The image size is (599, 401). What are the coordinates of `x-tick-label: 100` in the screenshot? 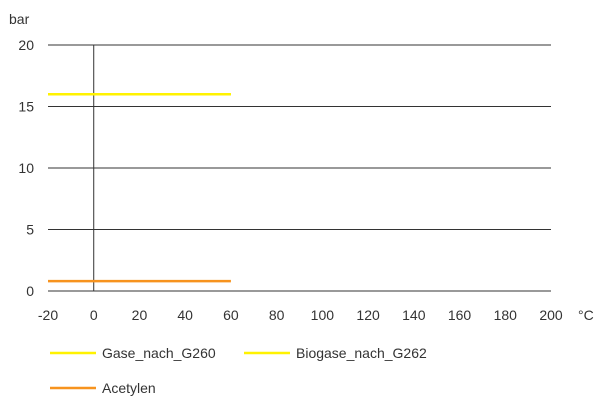 It's located at (323, 315).